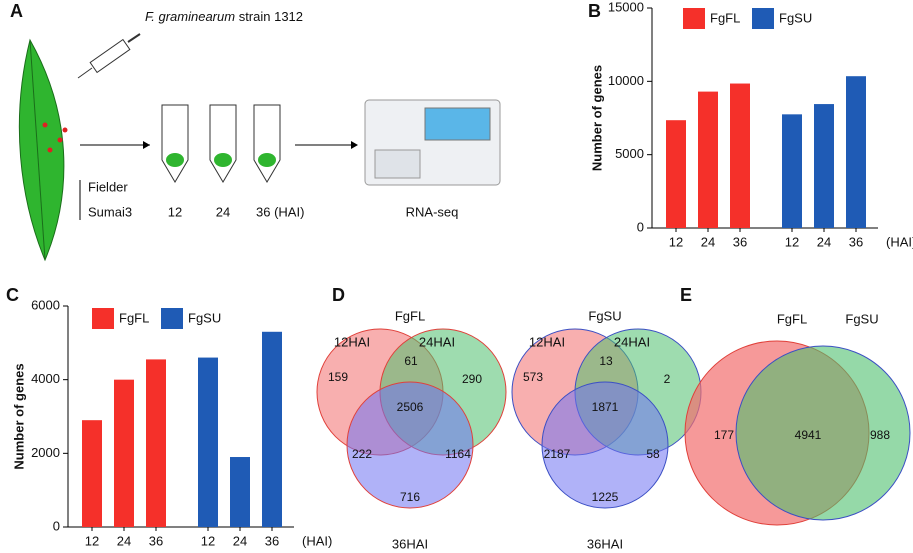  I want to click on region-count: 988, so click(880, 435).